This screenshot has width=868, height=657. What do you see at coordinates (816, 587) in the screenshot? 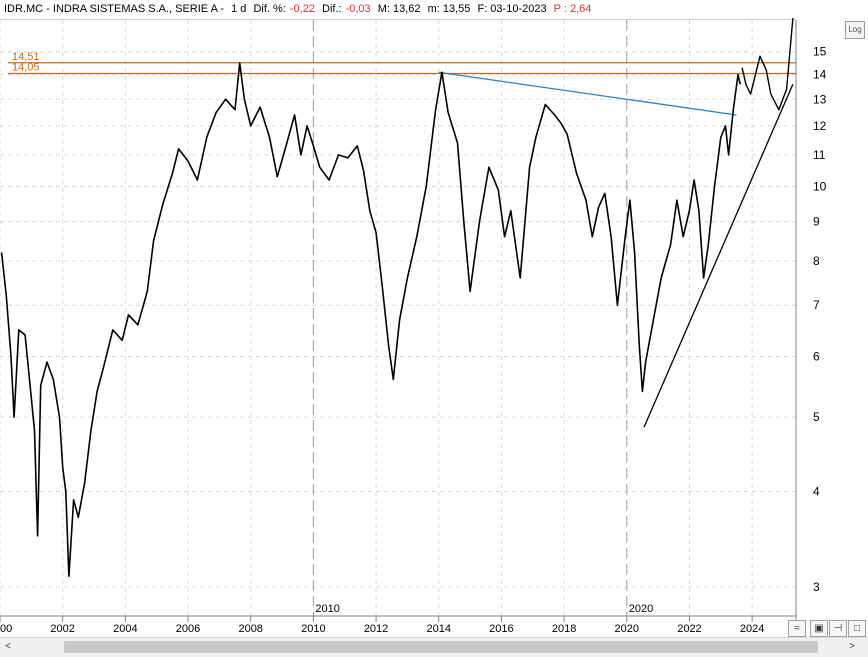
I see `y-tick-label: 3` at bounding box center [816, 587].